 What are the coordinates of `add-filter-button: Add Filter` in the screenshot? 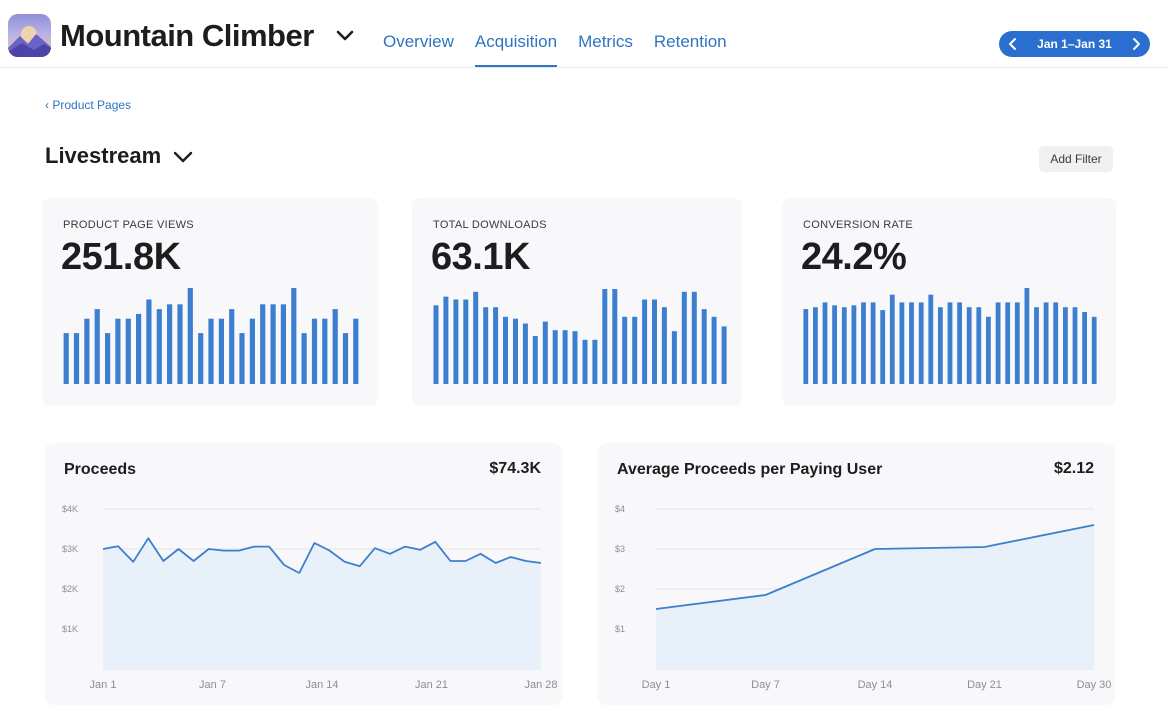 It's located at (1076, 159).